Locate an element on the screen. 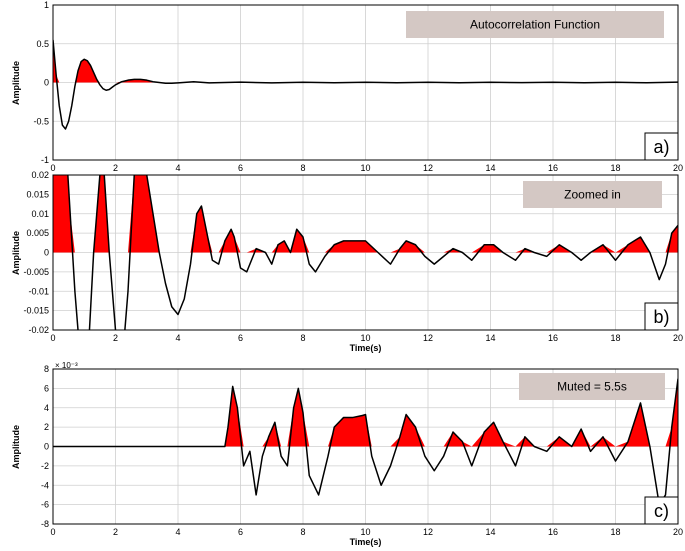  panel-tag-label: b) is located at coordinates (661, 317).